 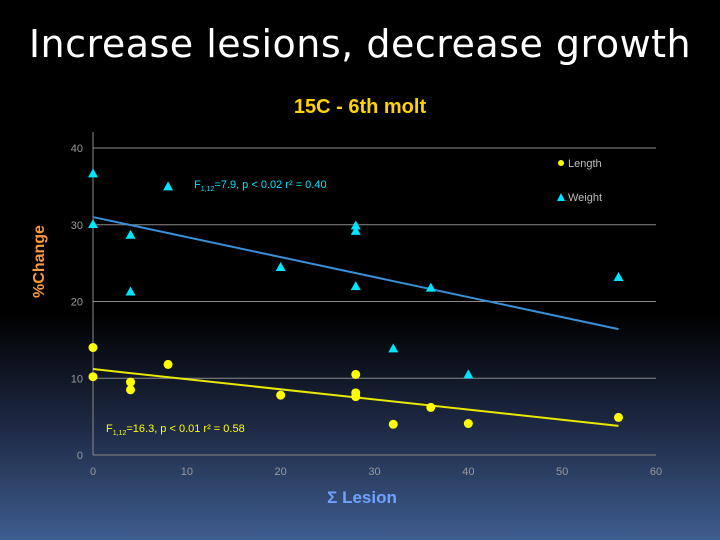 I want to click on legend-weight-marker, so click(x=561, y=197).